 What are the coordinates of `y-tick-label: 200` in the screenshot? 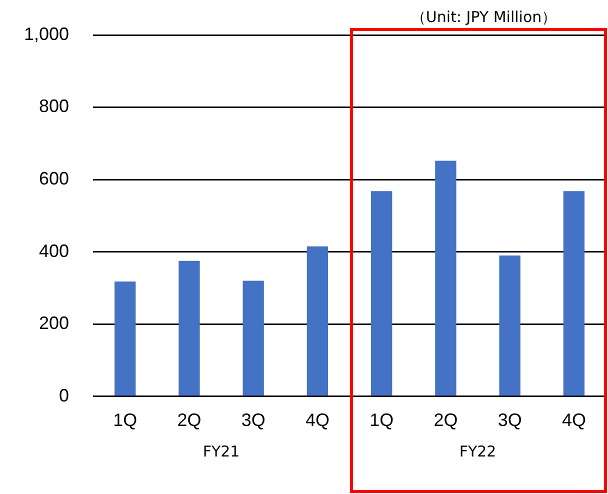 It's located at (54, 323).